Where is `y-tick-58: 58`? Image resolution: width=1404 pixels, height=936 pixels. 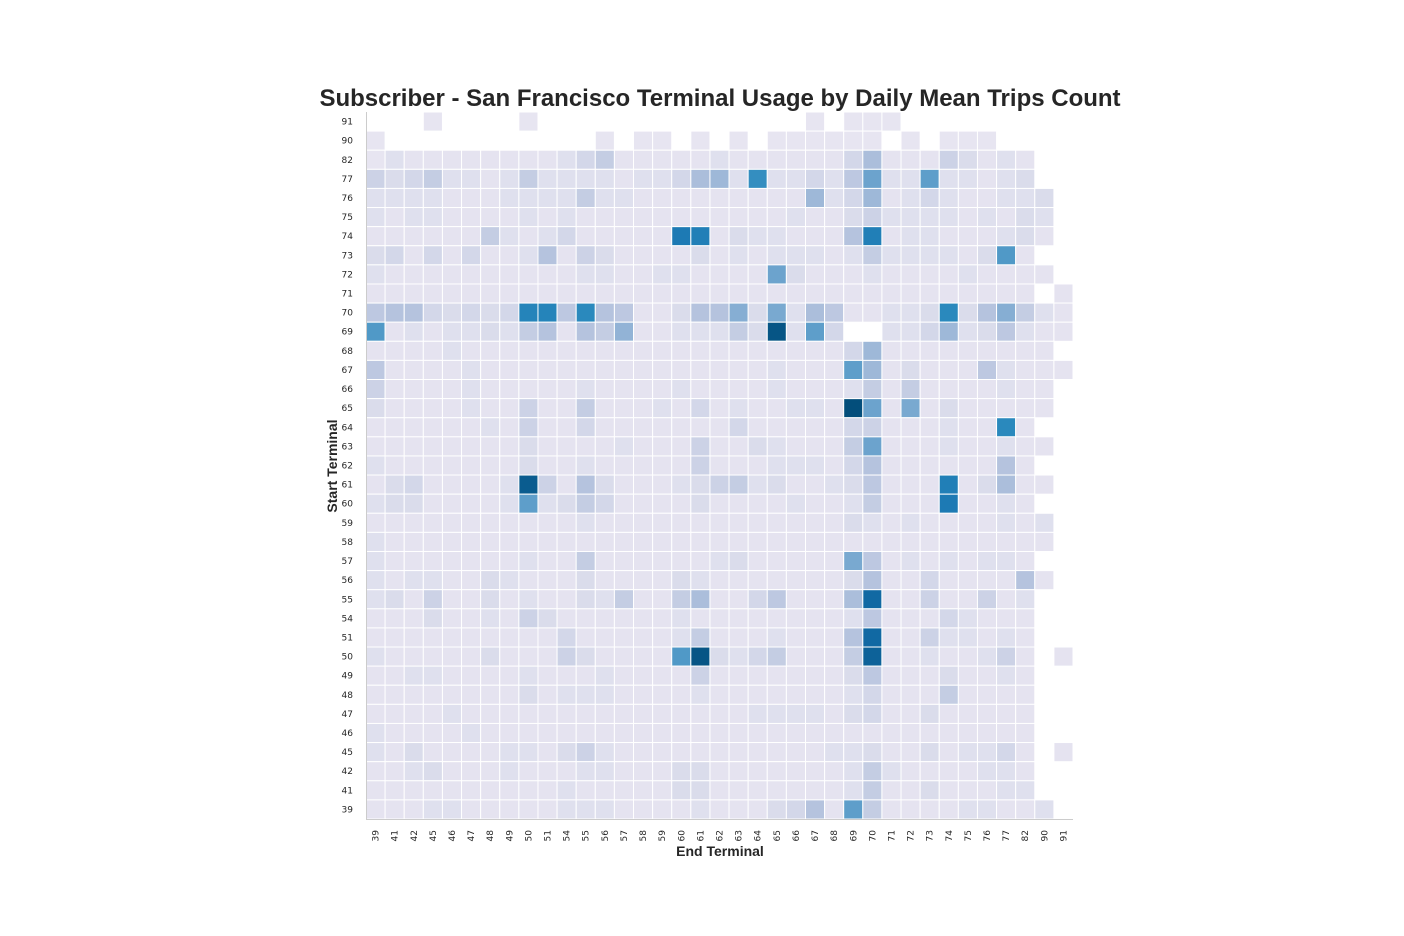
y-tick-58: 58 is located at coordinates (348, 543).